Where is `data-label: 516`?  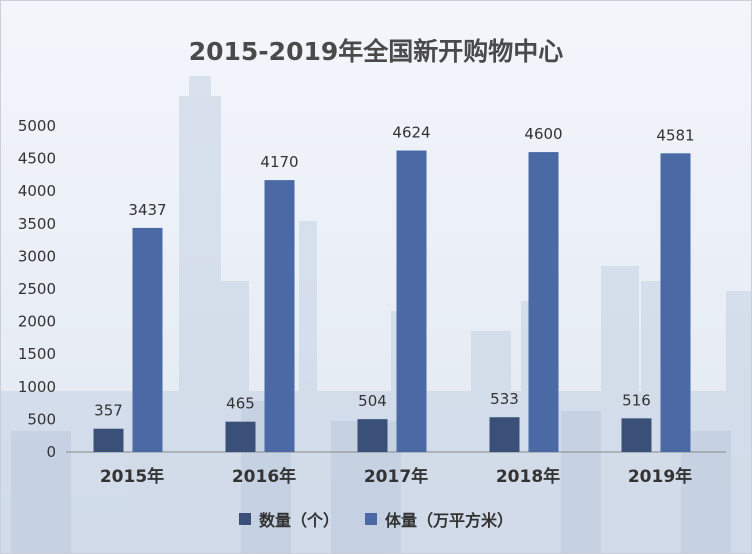 data-label: 516 is located at coordinates (636, 400).